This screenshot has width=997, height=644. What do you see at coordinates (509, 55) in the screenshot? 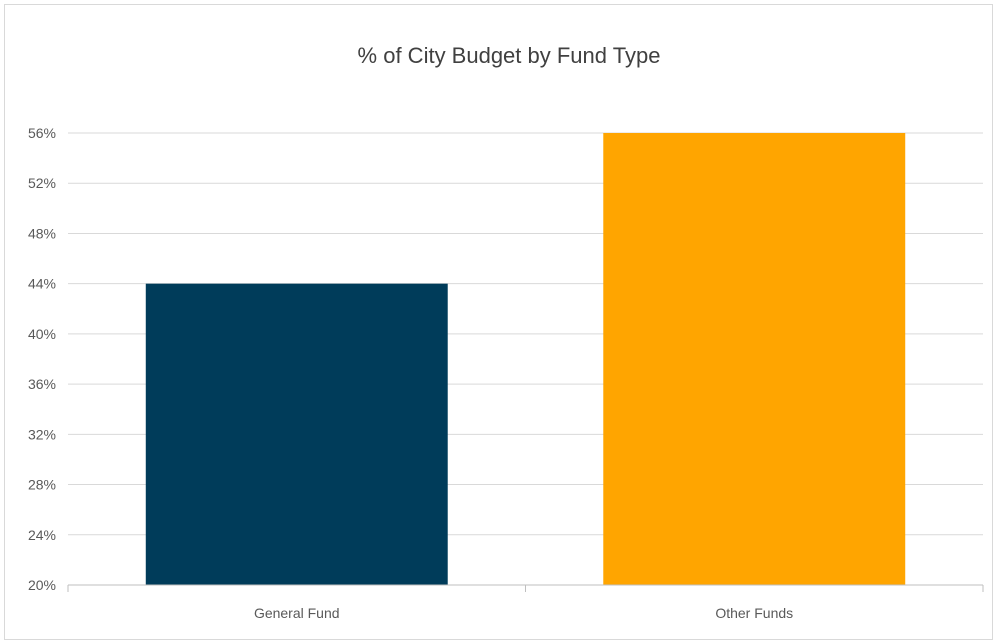
I see `chart-title: % of City Budget by Fund Type` at bounding box center [509, 55].